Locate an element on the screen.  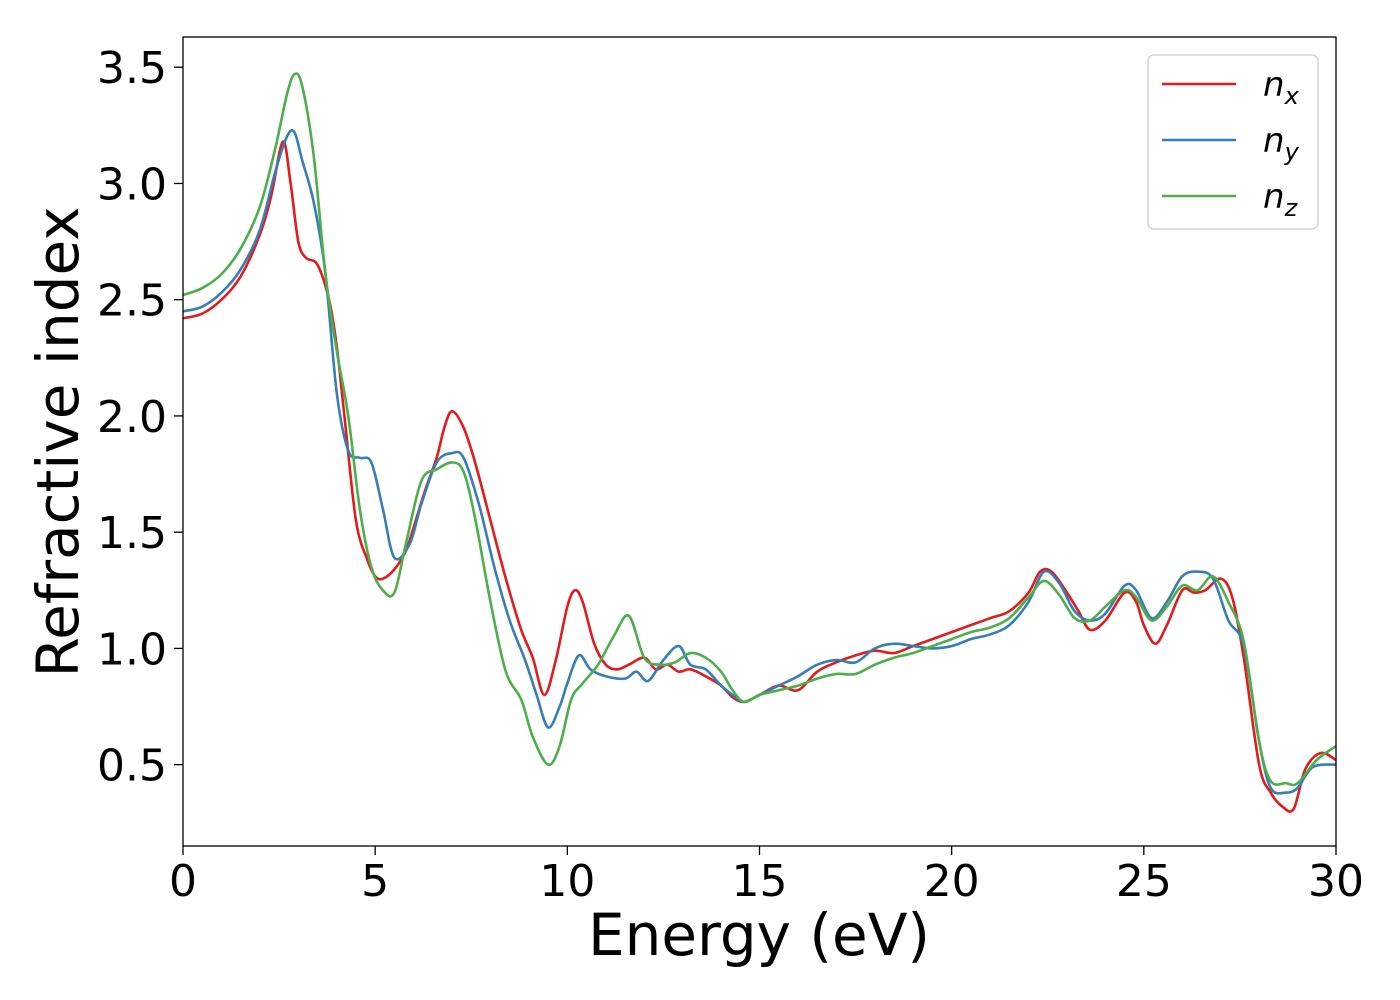
x-tick-label: 25 is located at coordinates (1144, 881).